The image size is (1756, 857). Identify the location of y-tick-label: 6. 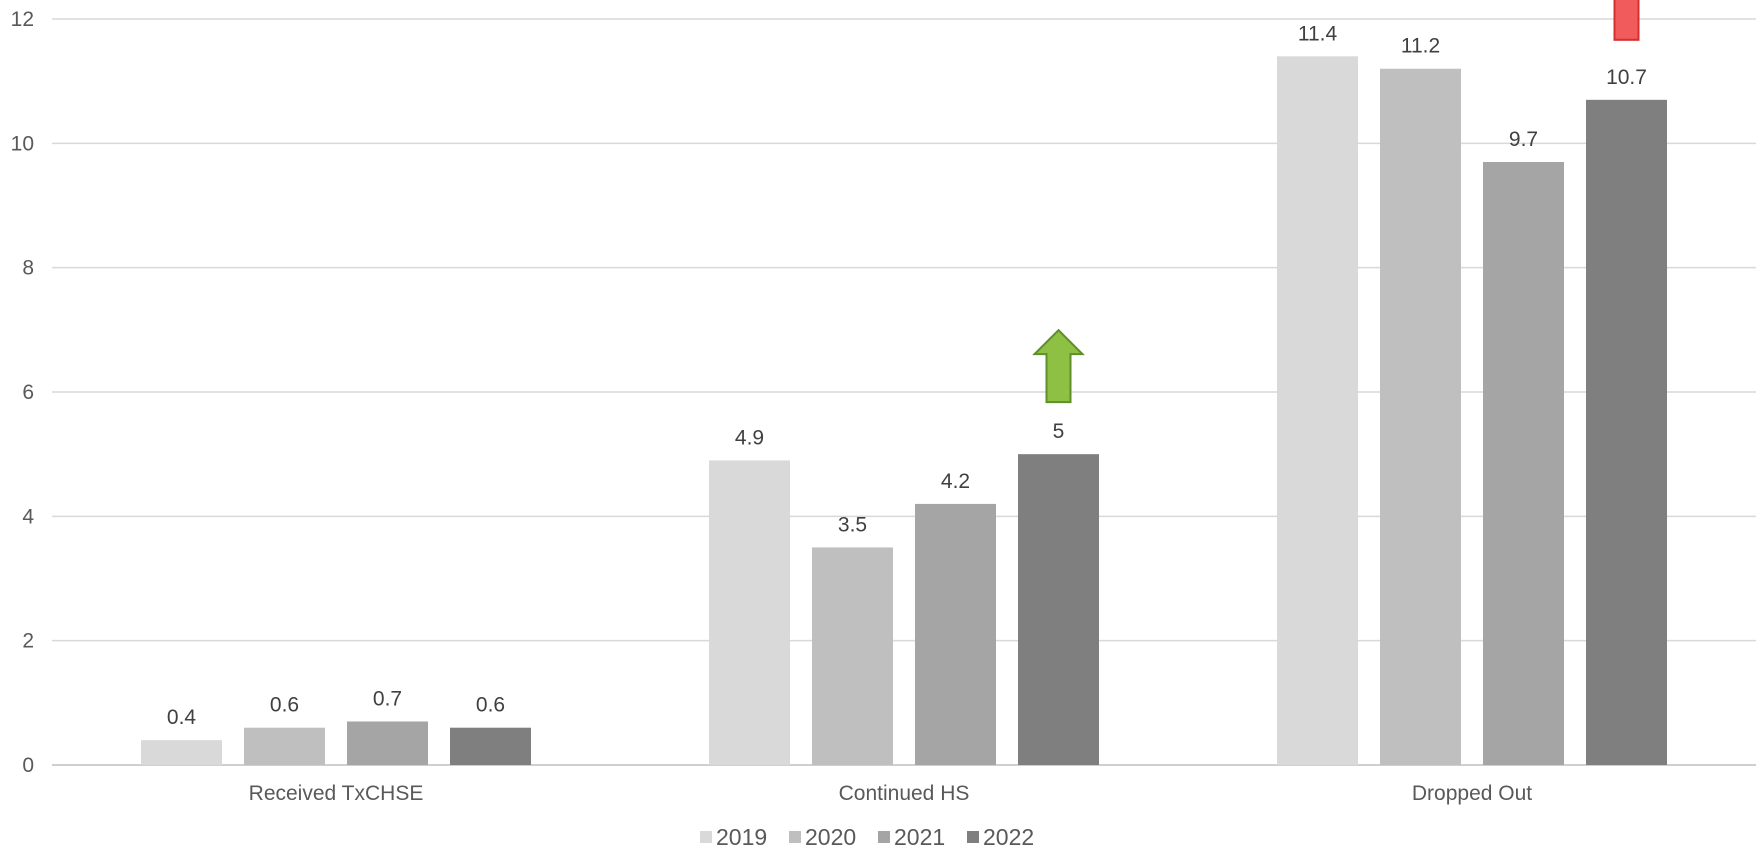
(28, 392).